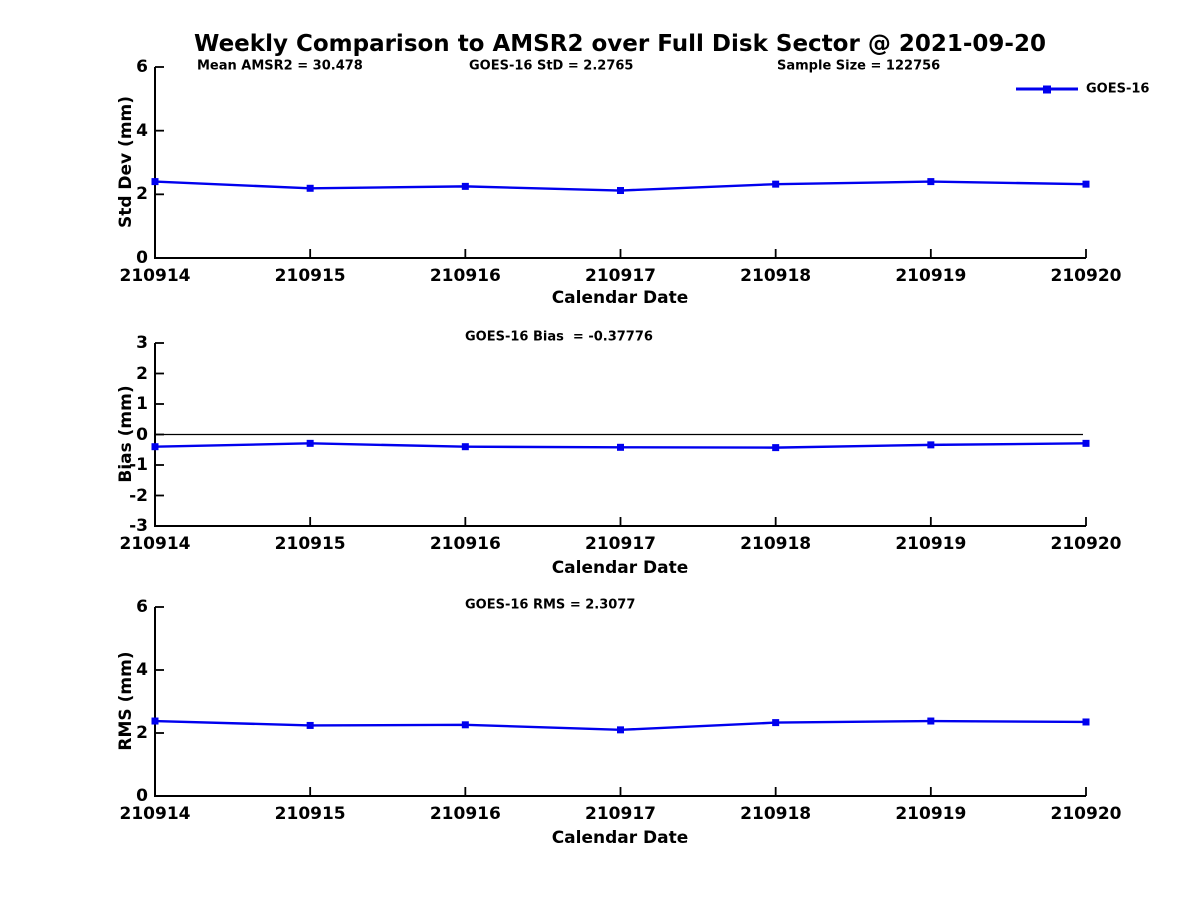  I want to click on y-tick-label: 3, so click(142, 343).